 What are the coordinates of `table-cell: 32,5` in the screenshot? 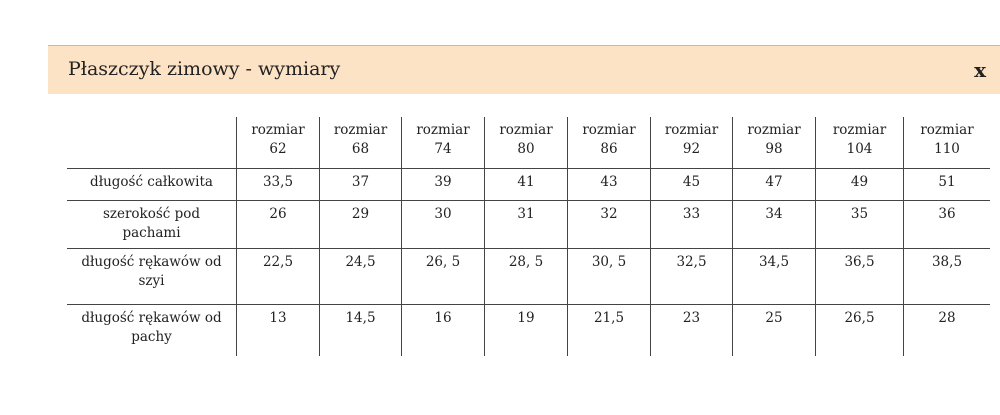 It's located at (691, 275).